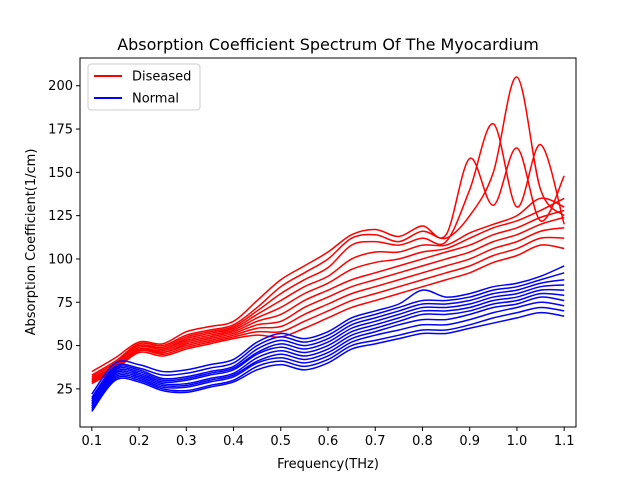  What do you see at coordinates (517, 441) in the screenshot?
I see `x-tick-label: 1.0` at bounding box center [517, 441].